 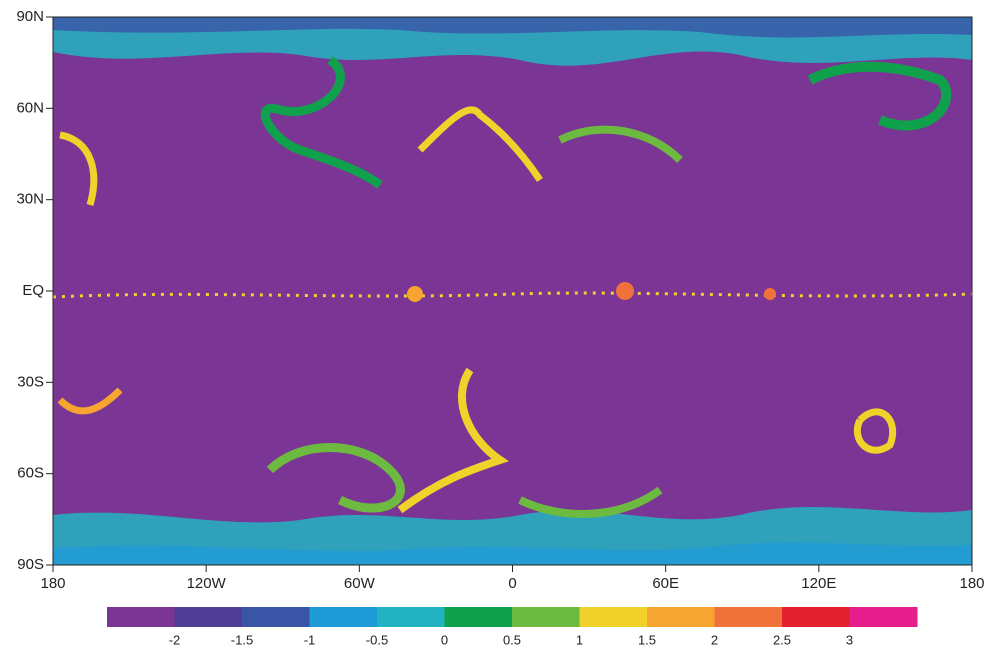 What do you see at coordinates (377, 639) in the screenshot?
I see `colorbar-tick-label: -0.5` at bounding box center [377, 639].